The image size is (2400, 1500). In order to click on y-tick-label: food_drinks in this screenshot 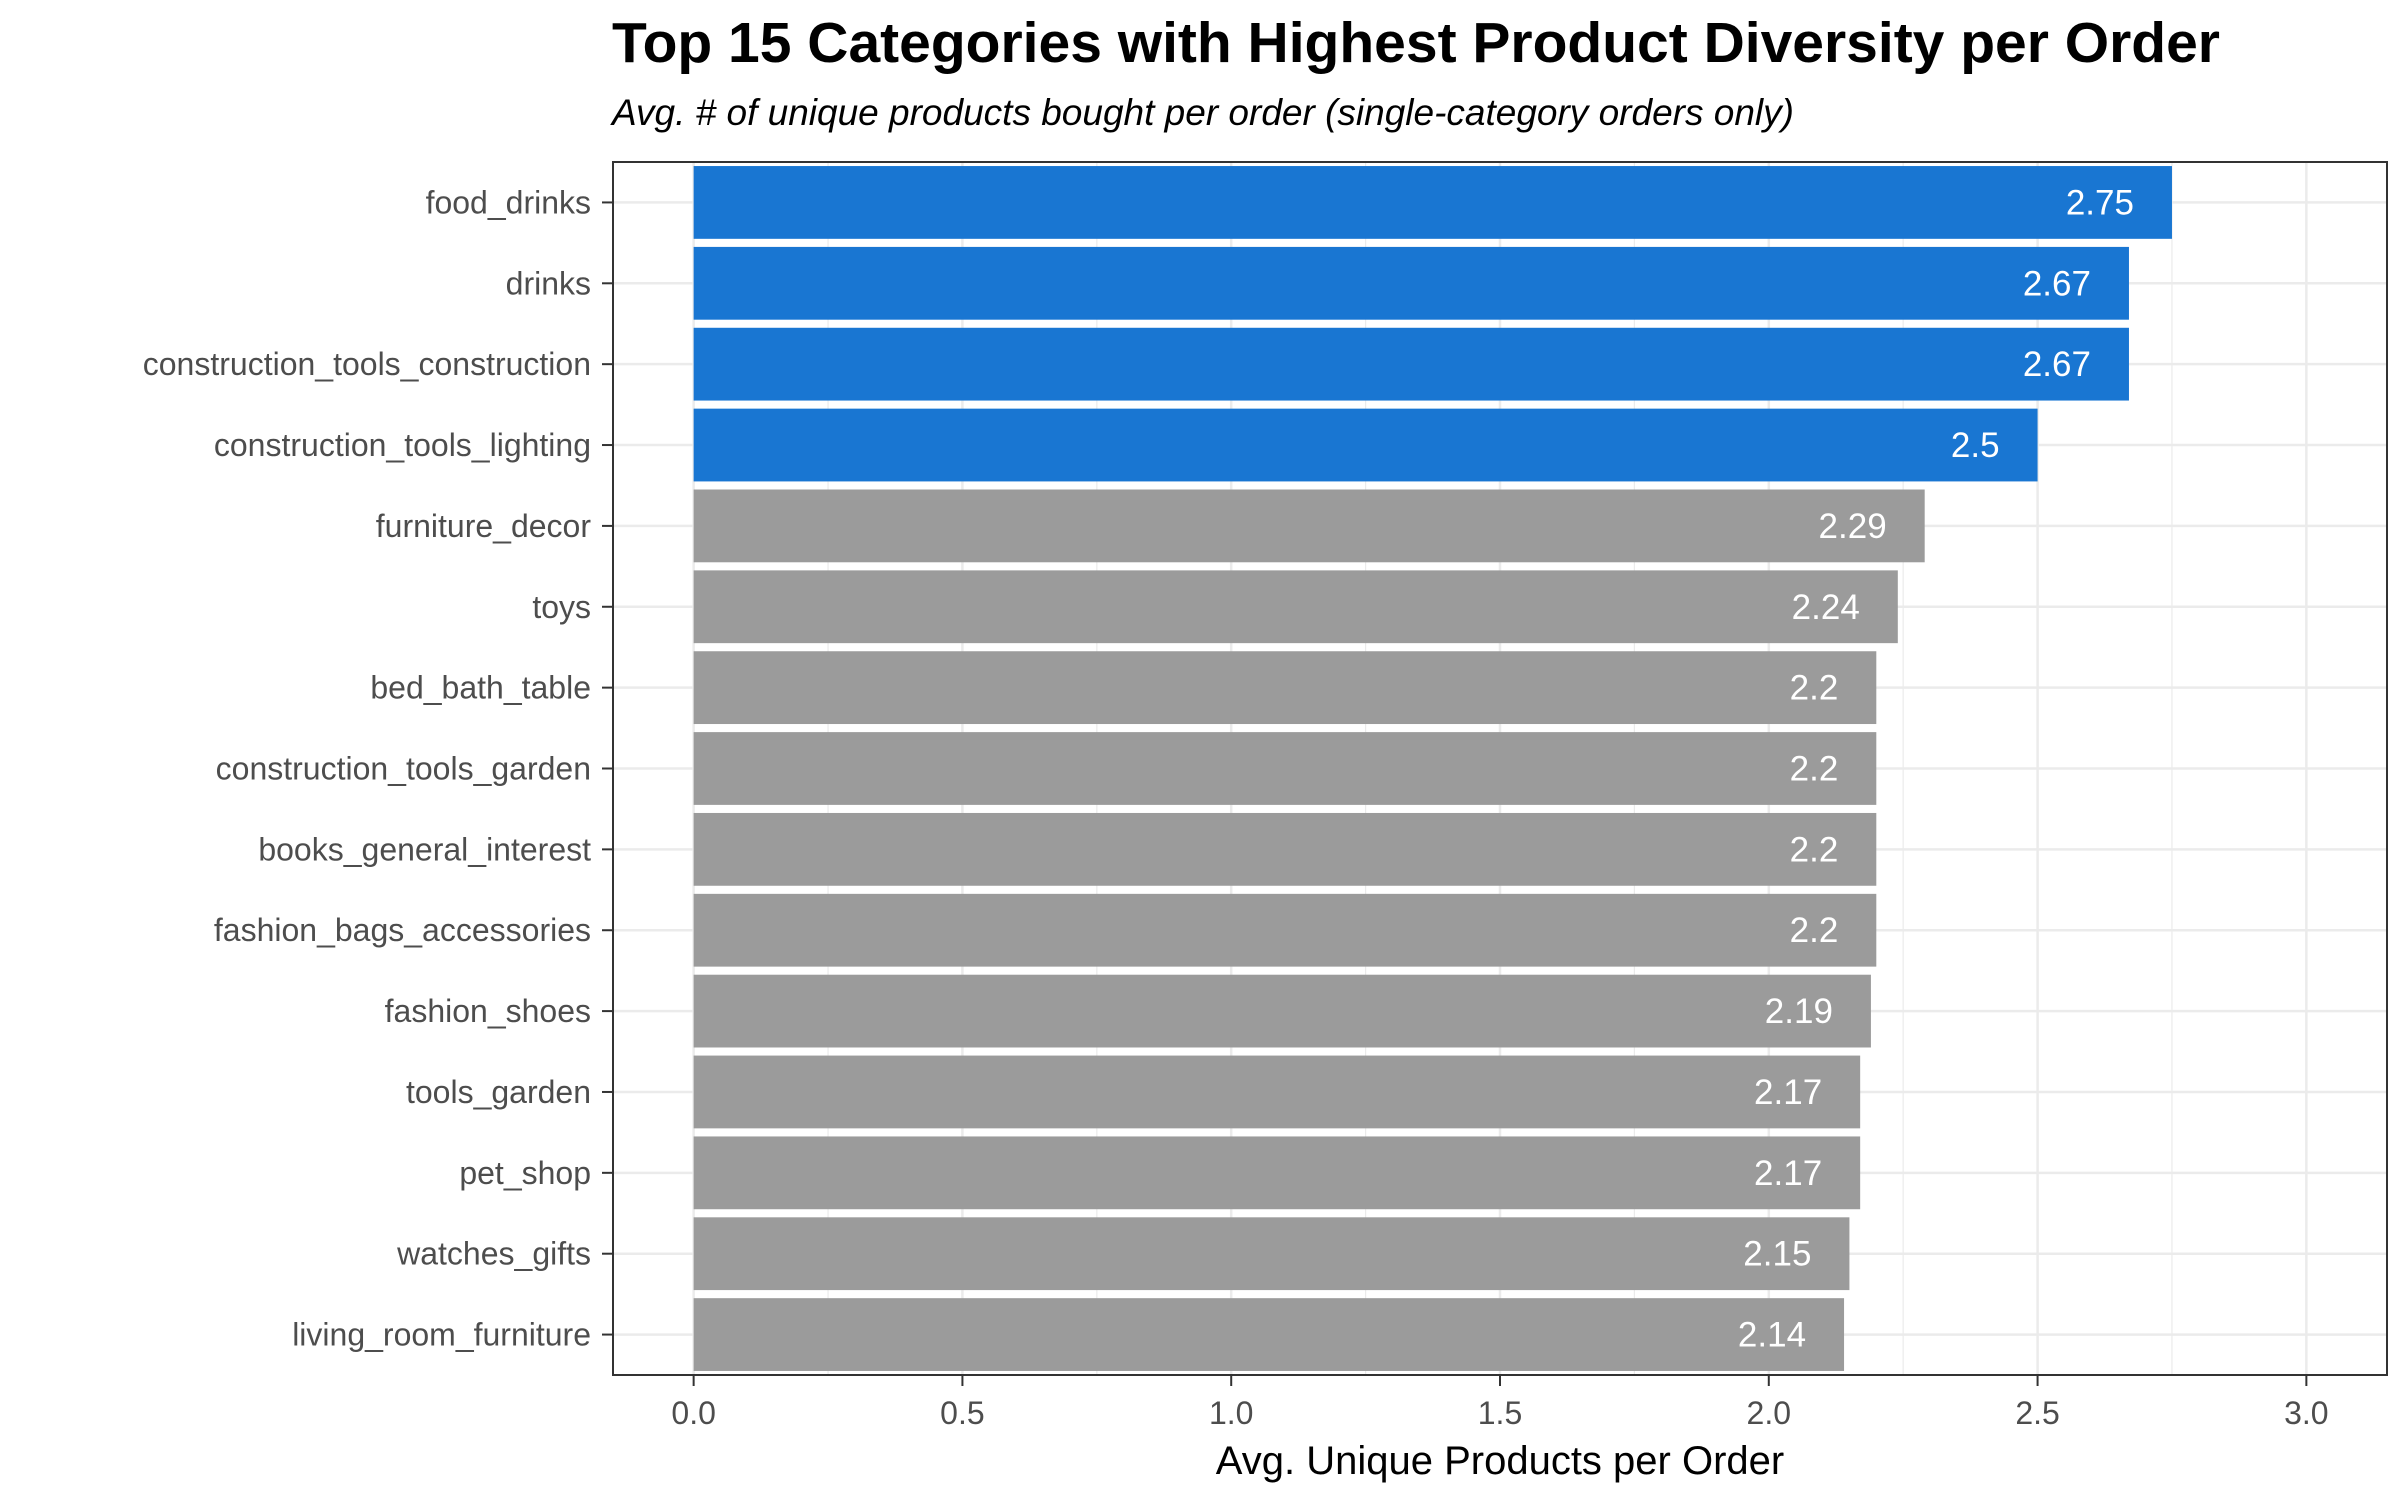, I will do `click(508, 202)`.